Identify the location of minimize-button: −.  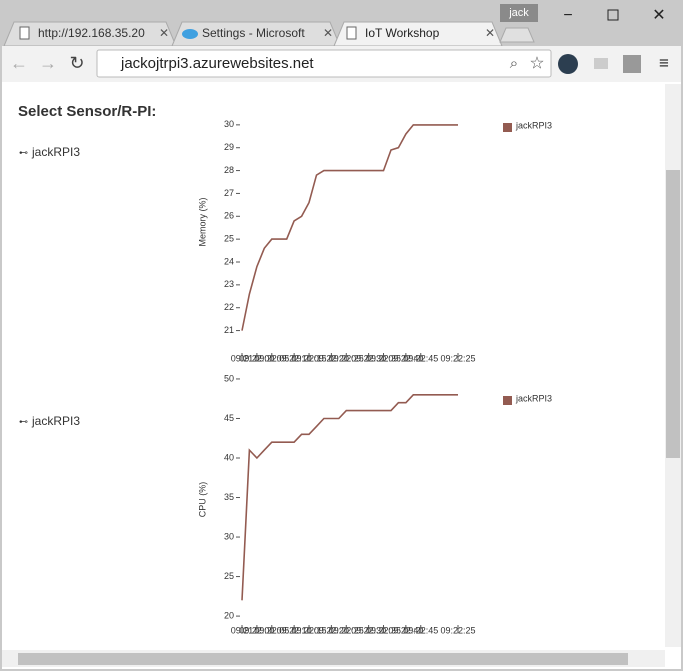
(567, 15).